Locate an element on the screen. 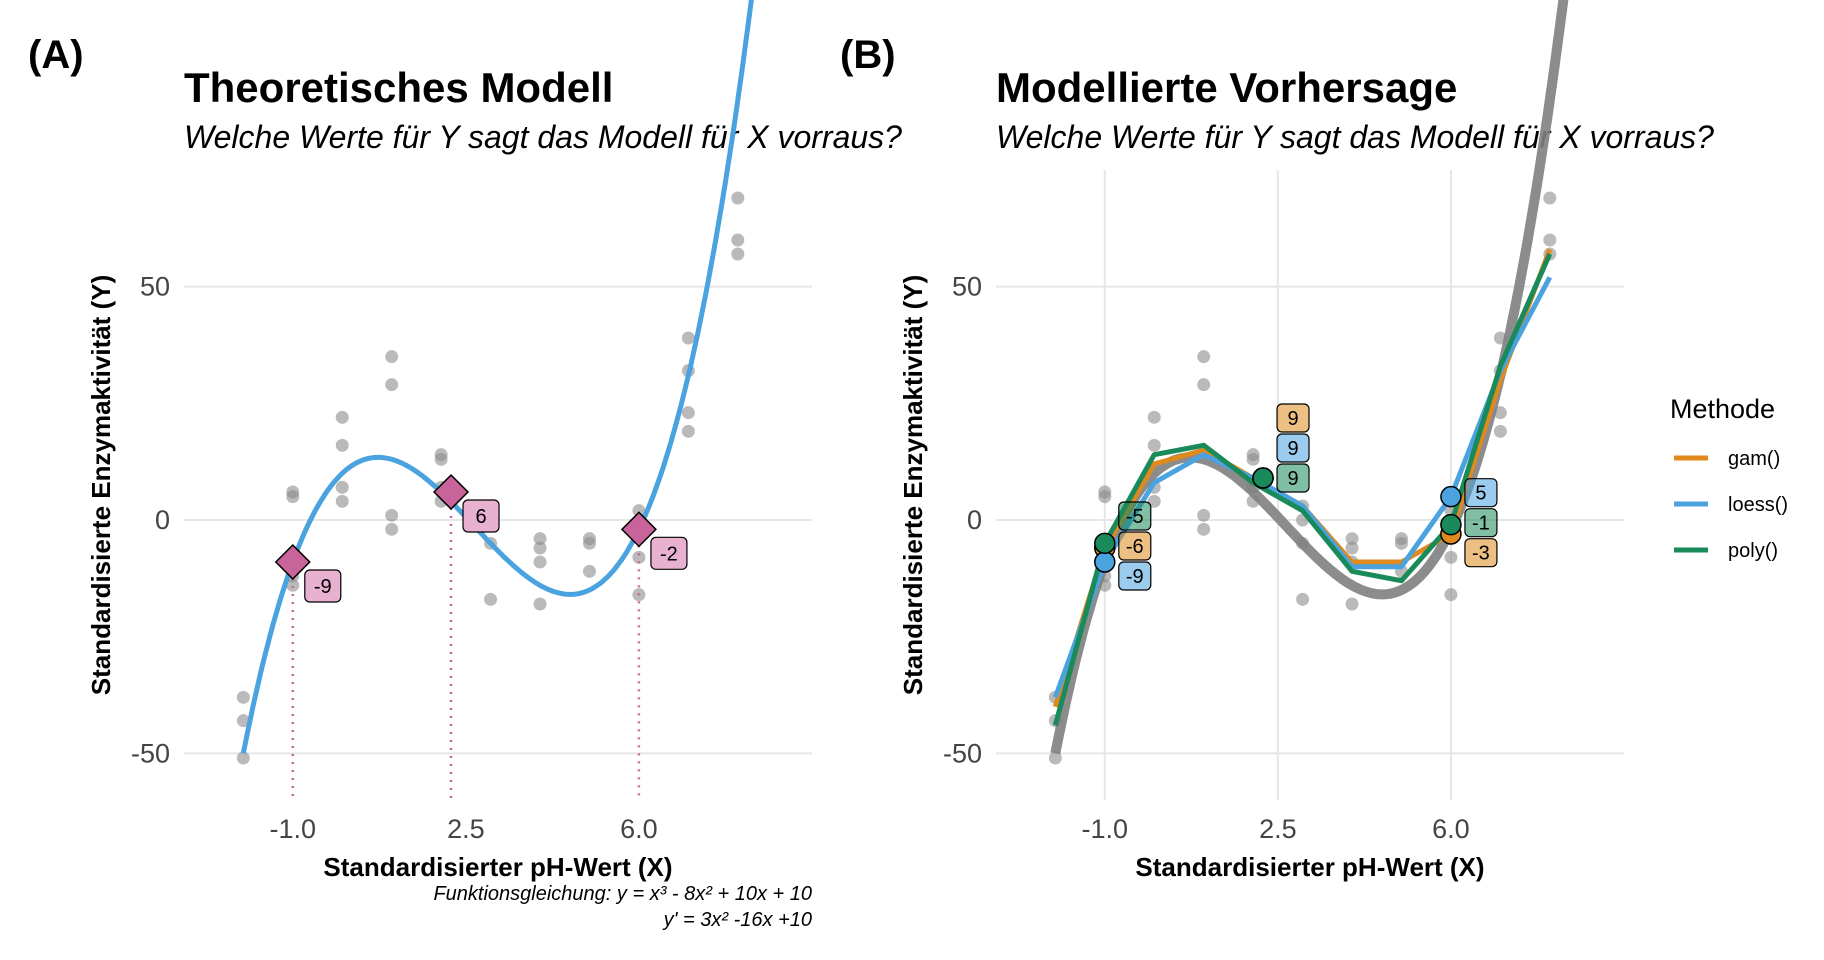 Image resolution: width=1824 pixels, height=960 pixels. legend-label: gam() is located at coordinates (1754, 459).